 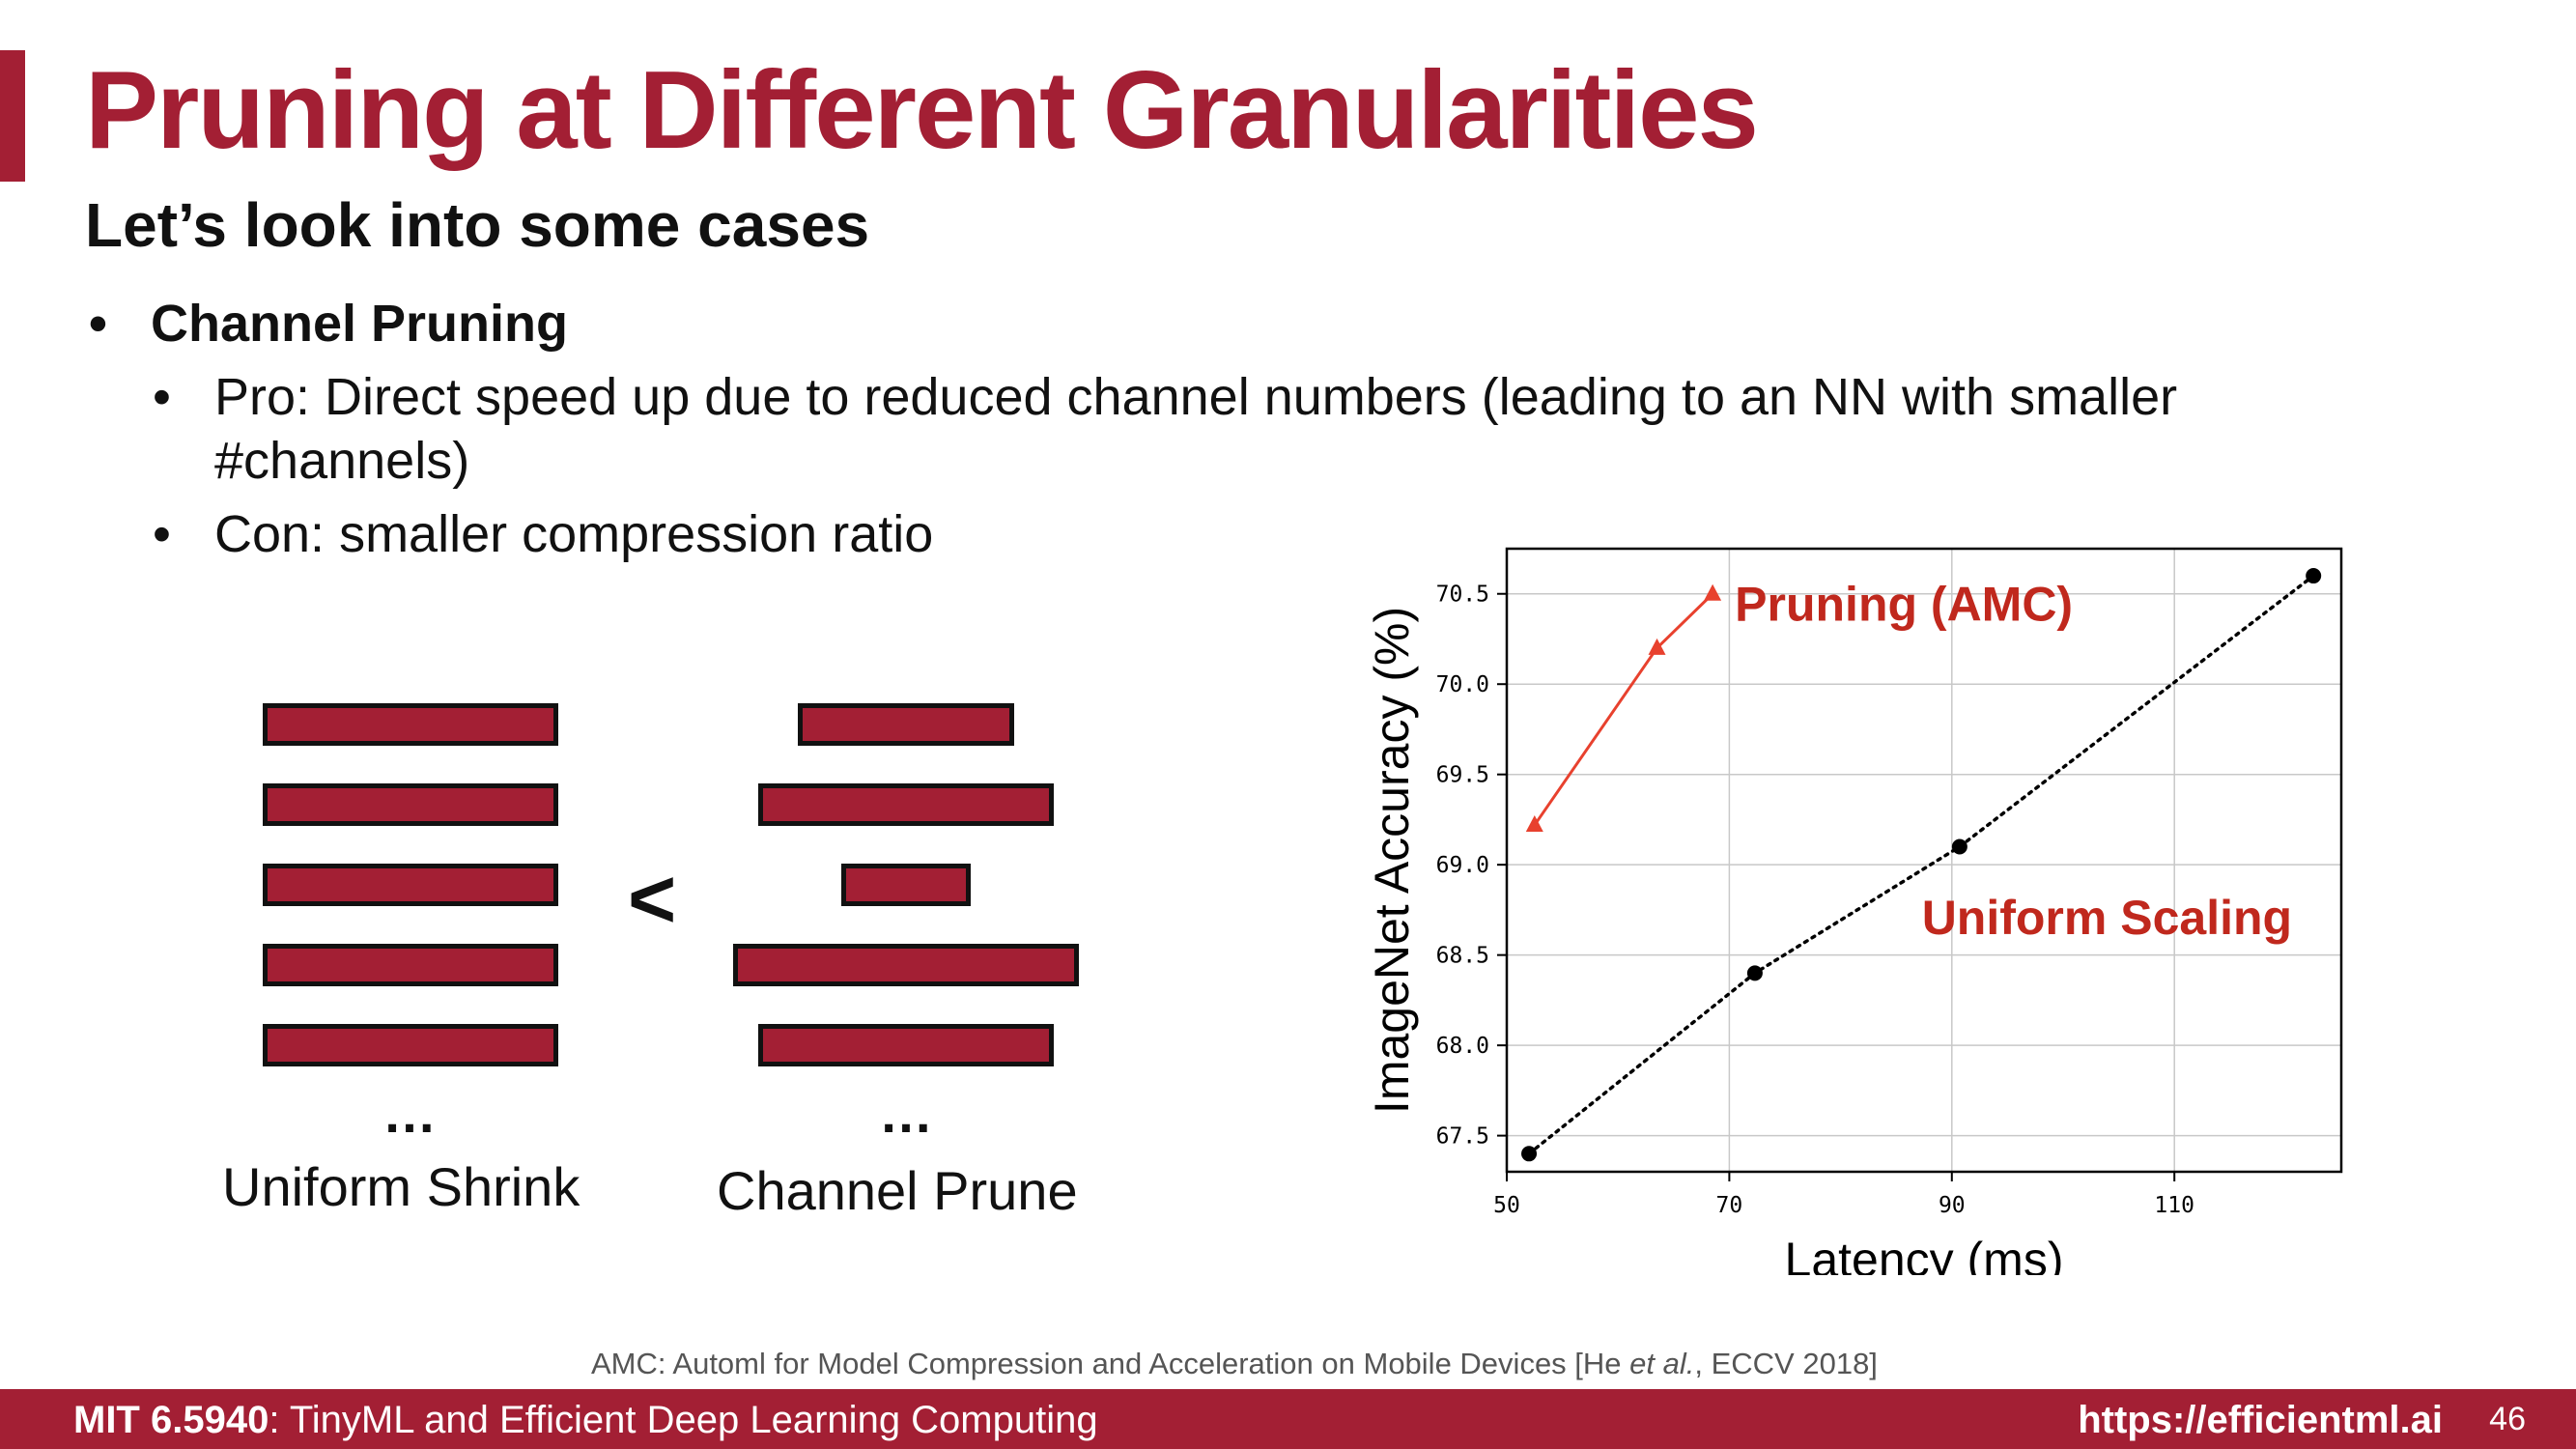 I want to click on y-axis-label: ImageNet Accuracy (%), so click(x=1392, y=860).